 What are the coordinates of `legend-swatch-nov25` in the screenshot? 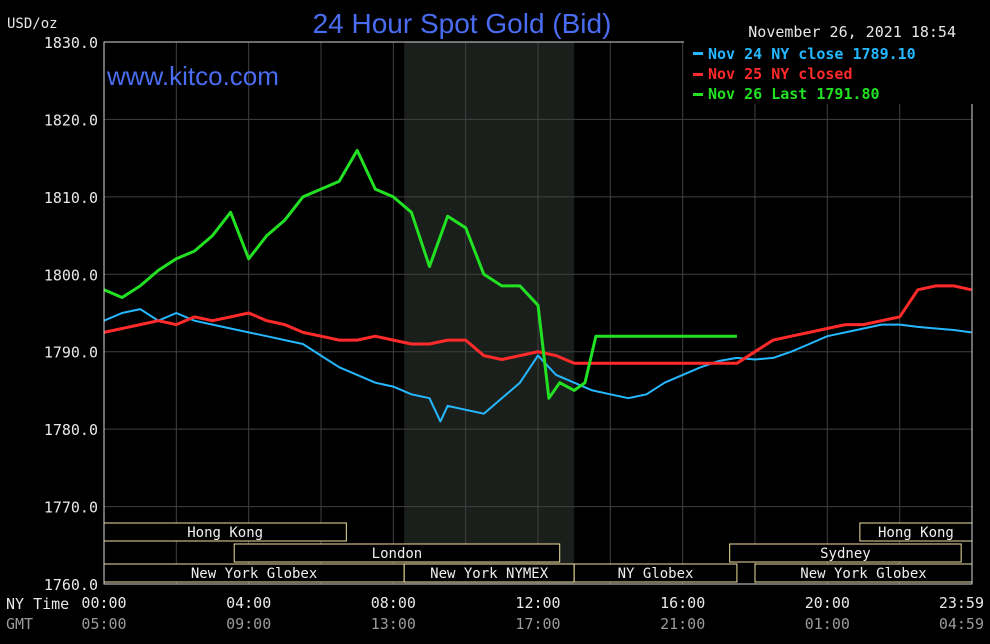 It's located at (698, 74).